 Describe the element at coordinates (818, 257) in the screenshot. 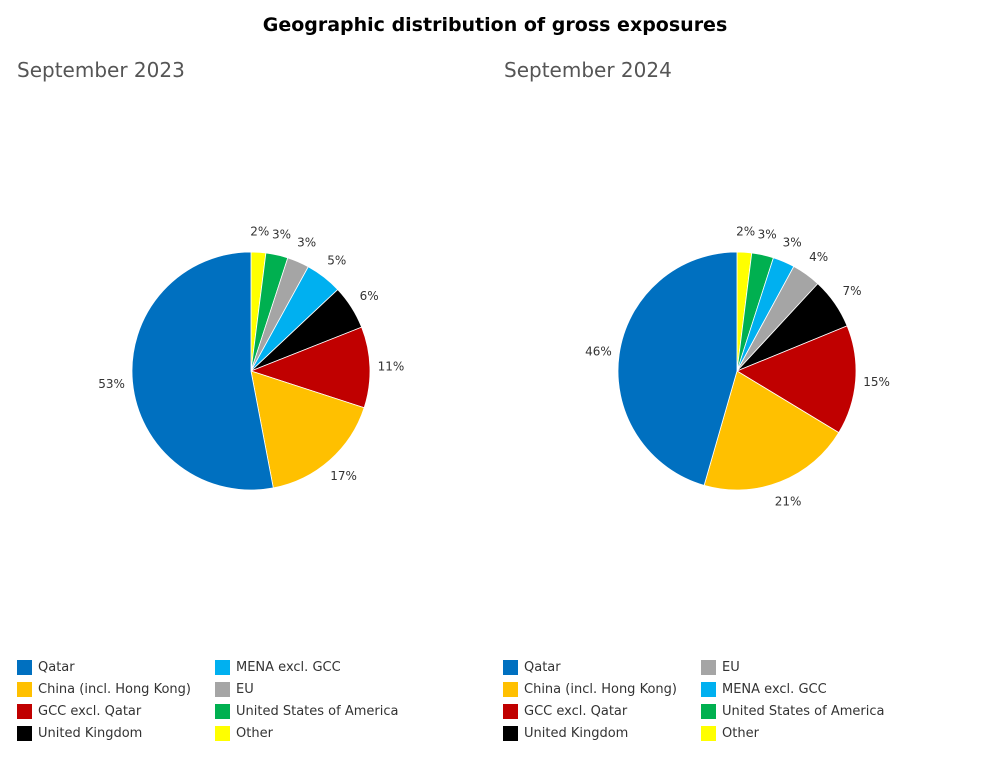

I see `data-label-eu: 4%` at that location.